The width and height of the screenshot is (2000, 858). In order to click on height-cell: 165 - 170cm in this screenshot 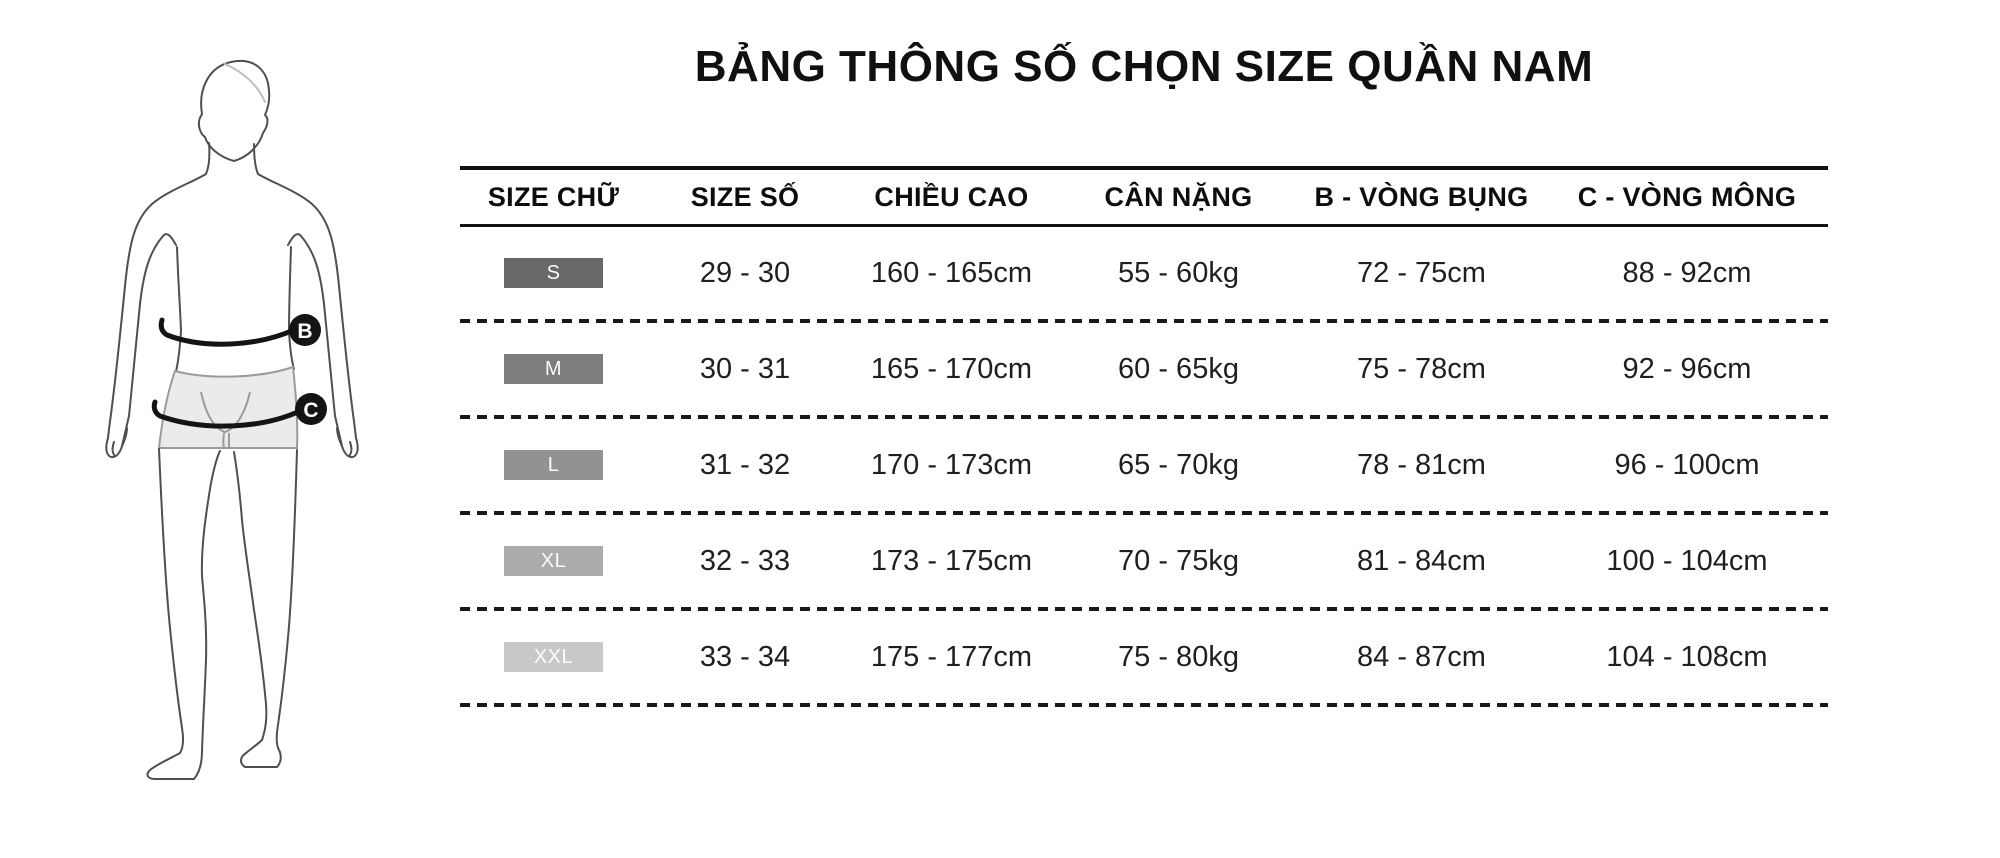, I will do `click(951, 368)`.